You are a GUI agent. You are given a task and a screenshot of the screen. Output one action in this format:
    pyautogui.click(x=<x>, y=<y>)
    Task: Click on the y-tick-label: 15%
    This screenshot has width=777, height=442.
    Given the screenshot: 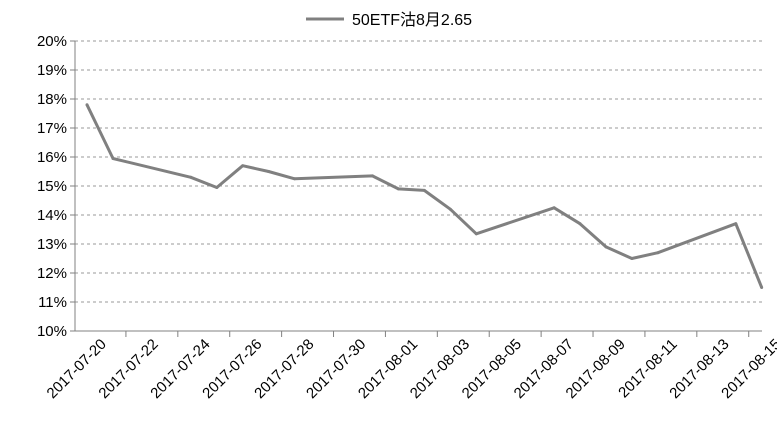 What is the action you would take?
    pyautogui.click(x=52, y=186)
    